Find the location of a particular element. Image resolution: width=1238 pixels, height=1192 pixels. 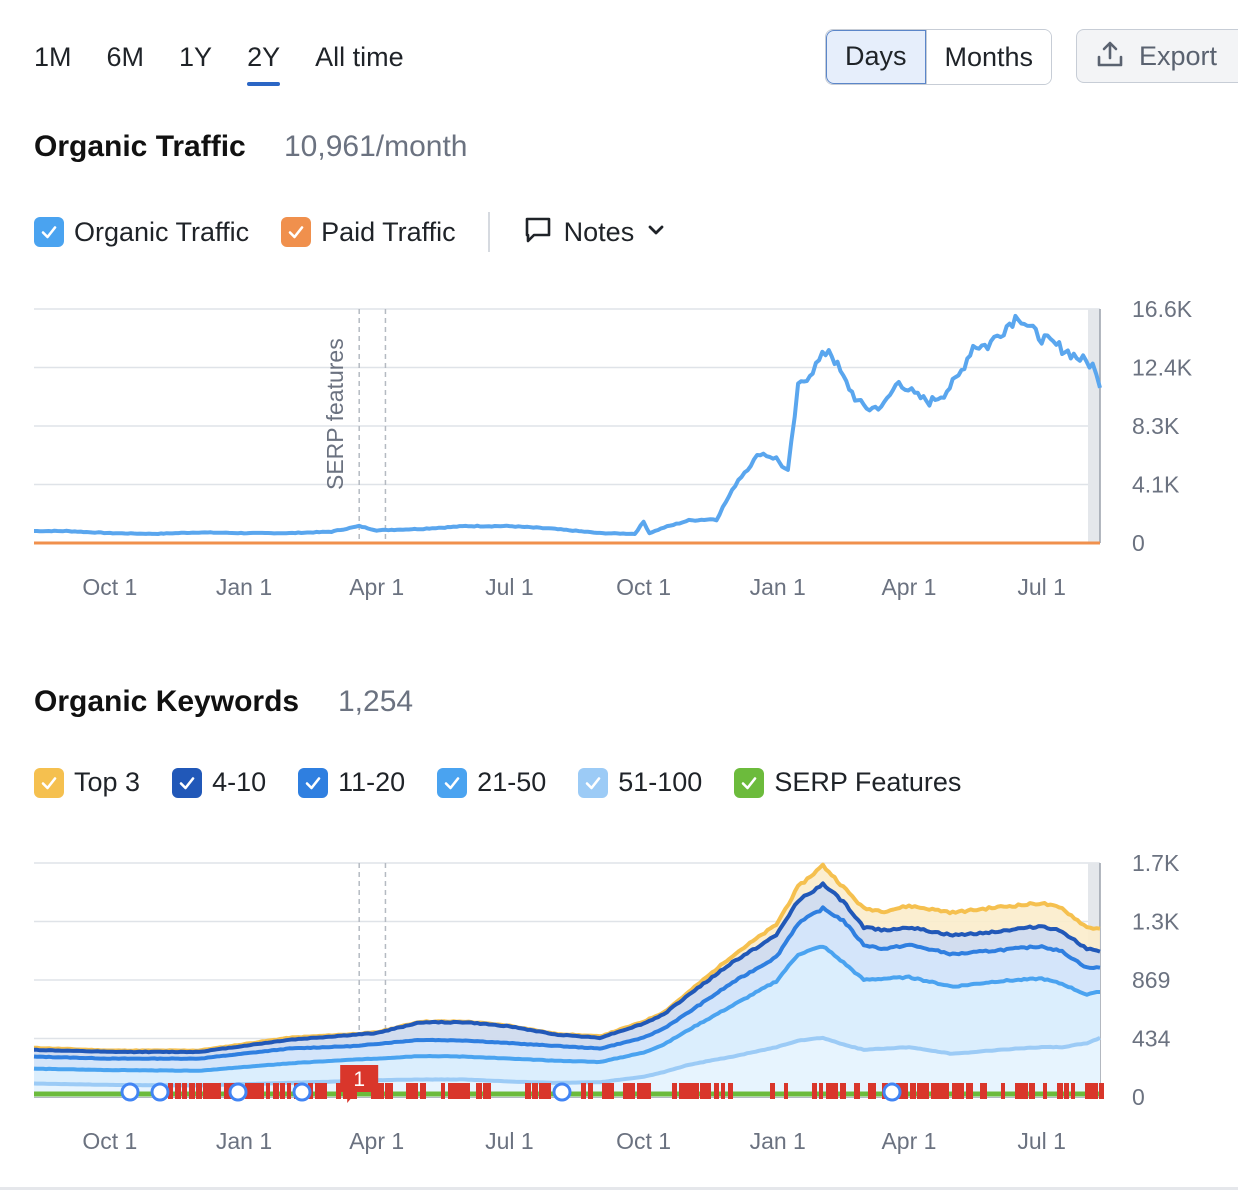

range-tab-1y: 1Y is located at coordinates (196, 57).